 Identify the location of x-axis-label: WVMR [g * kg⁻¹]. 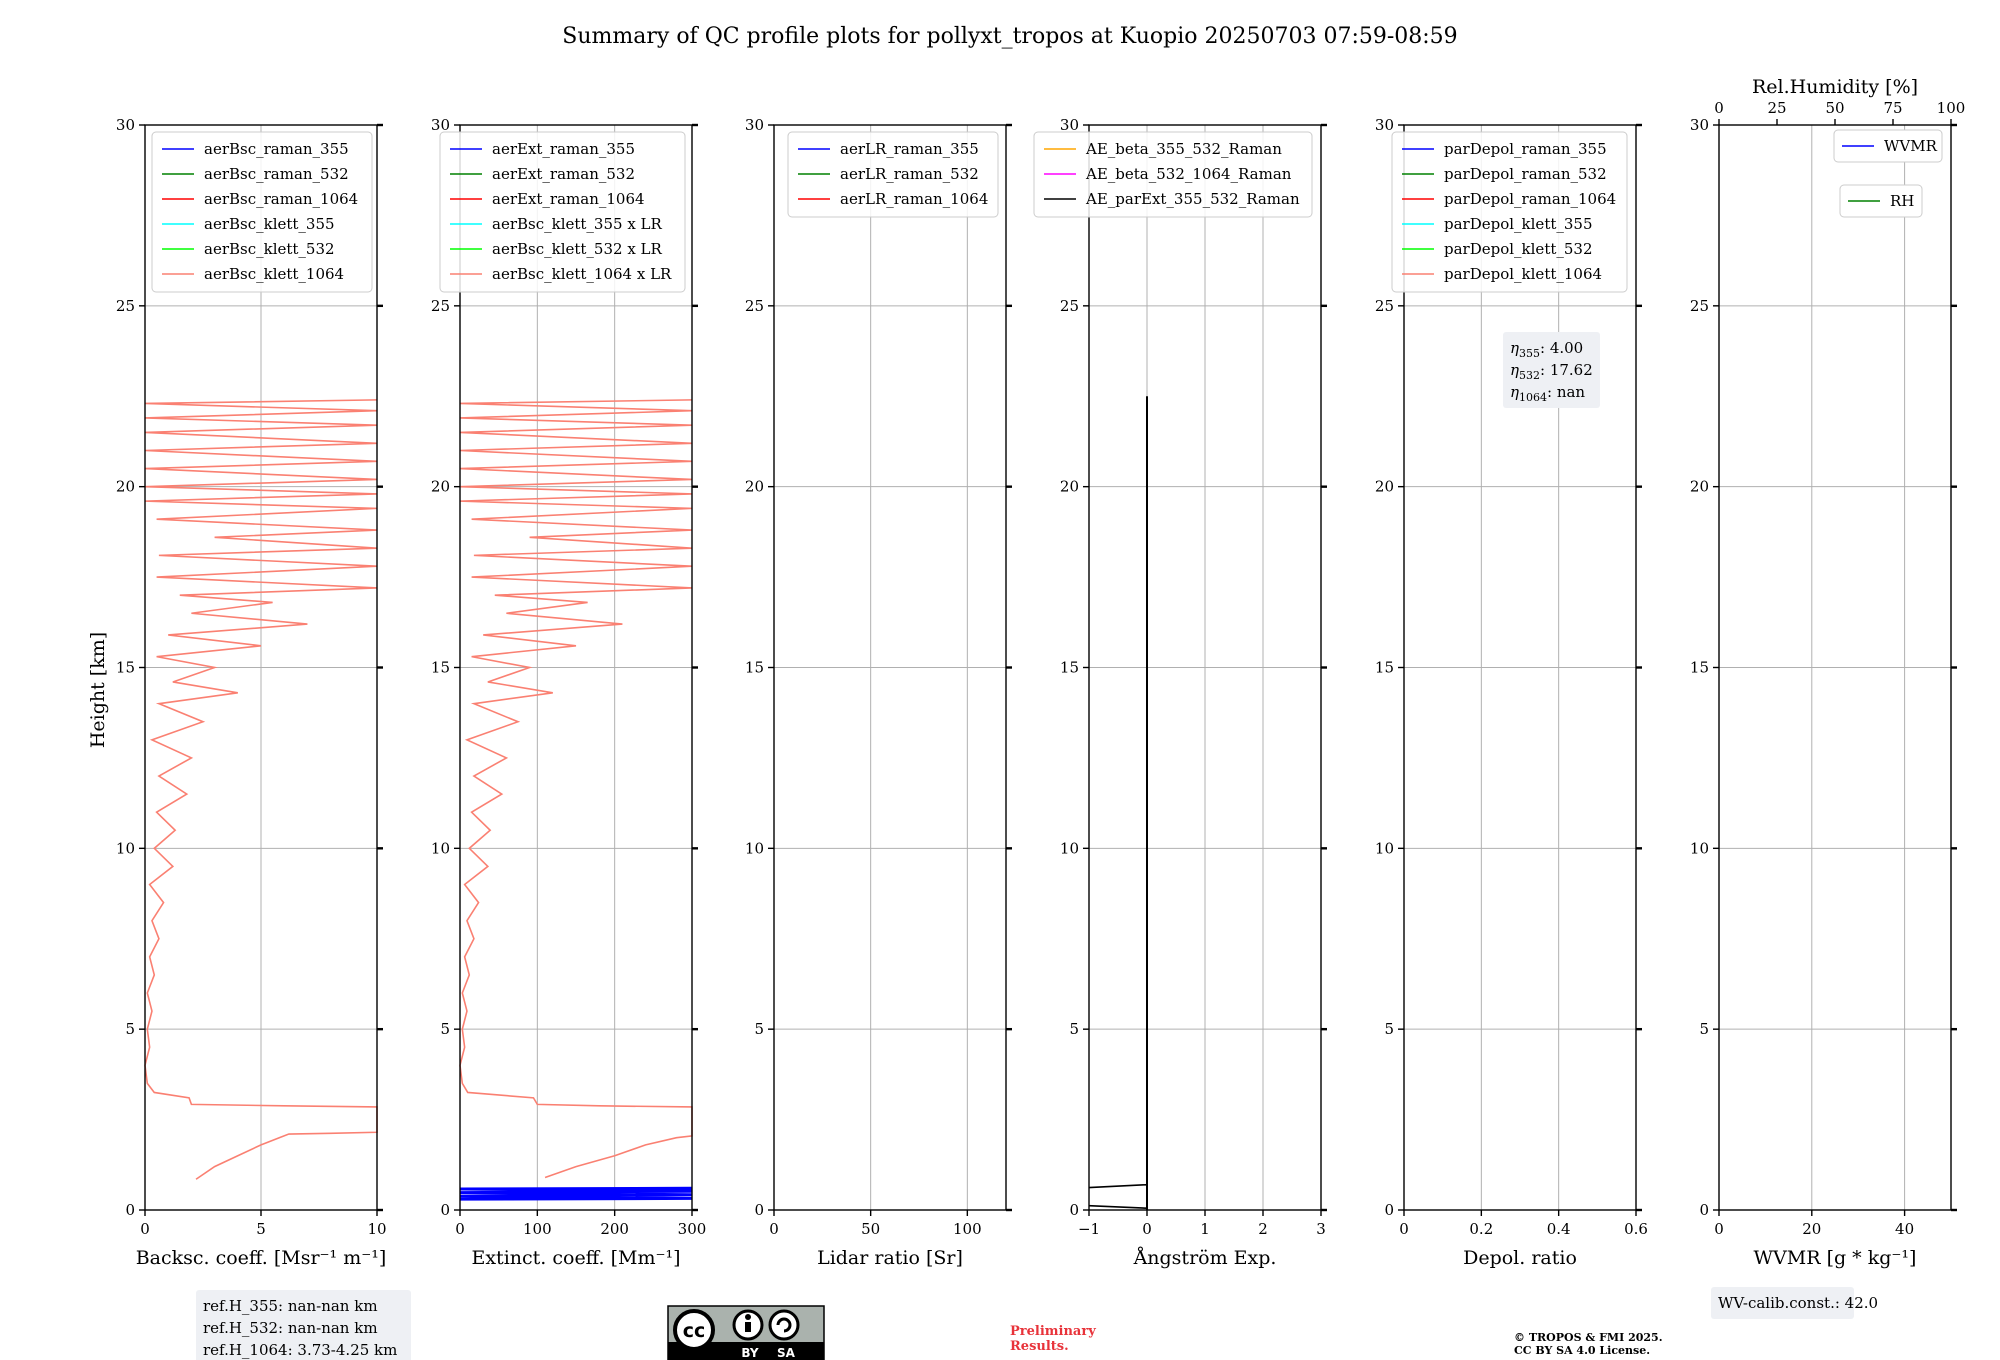
(1835, 1258).